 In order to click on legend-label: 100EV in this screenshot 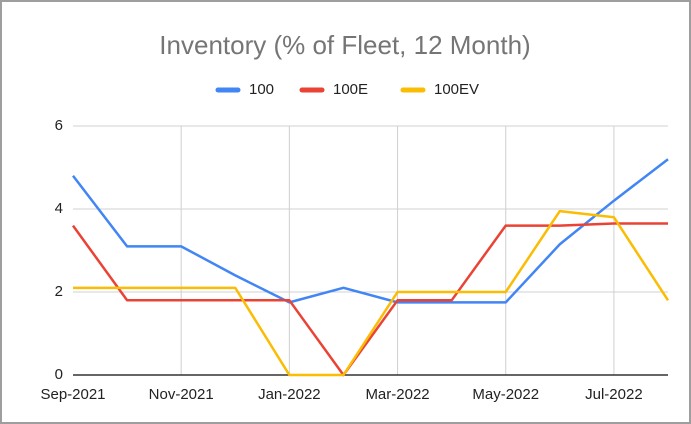, I will do `click(456, 89)`.